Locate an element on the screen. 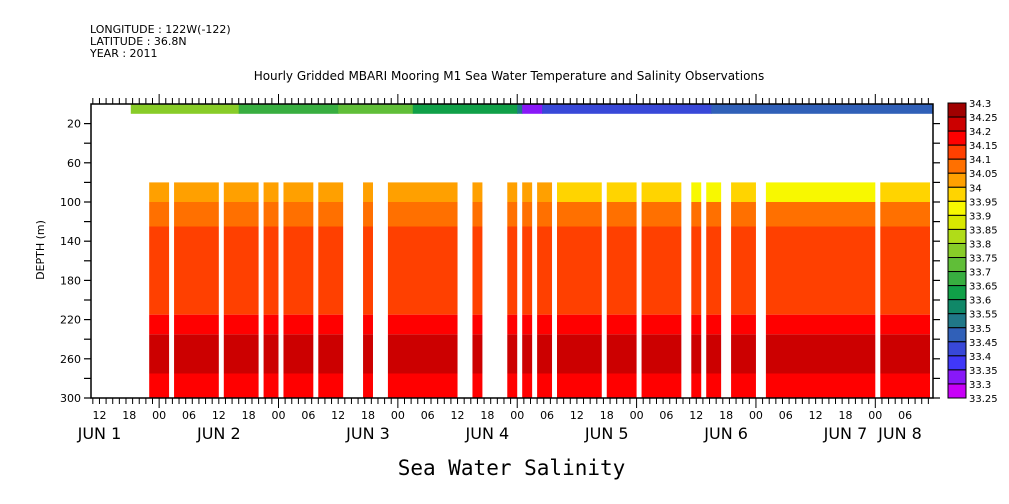 The height and width of the screenshot is (504, 1009). colorbar-label: 33.35 is located at coordinates (983, 371).